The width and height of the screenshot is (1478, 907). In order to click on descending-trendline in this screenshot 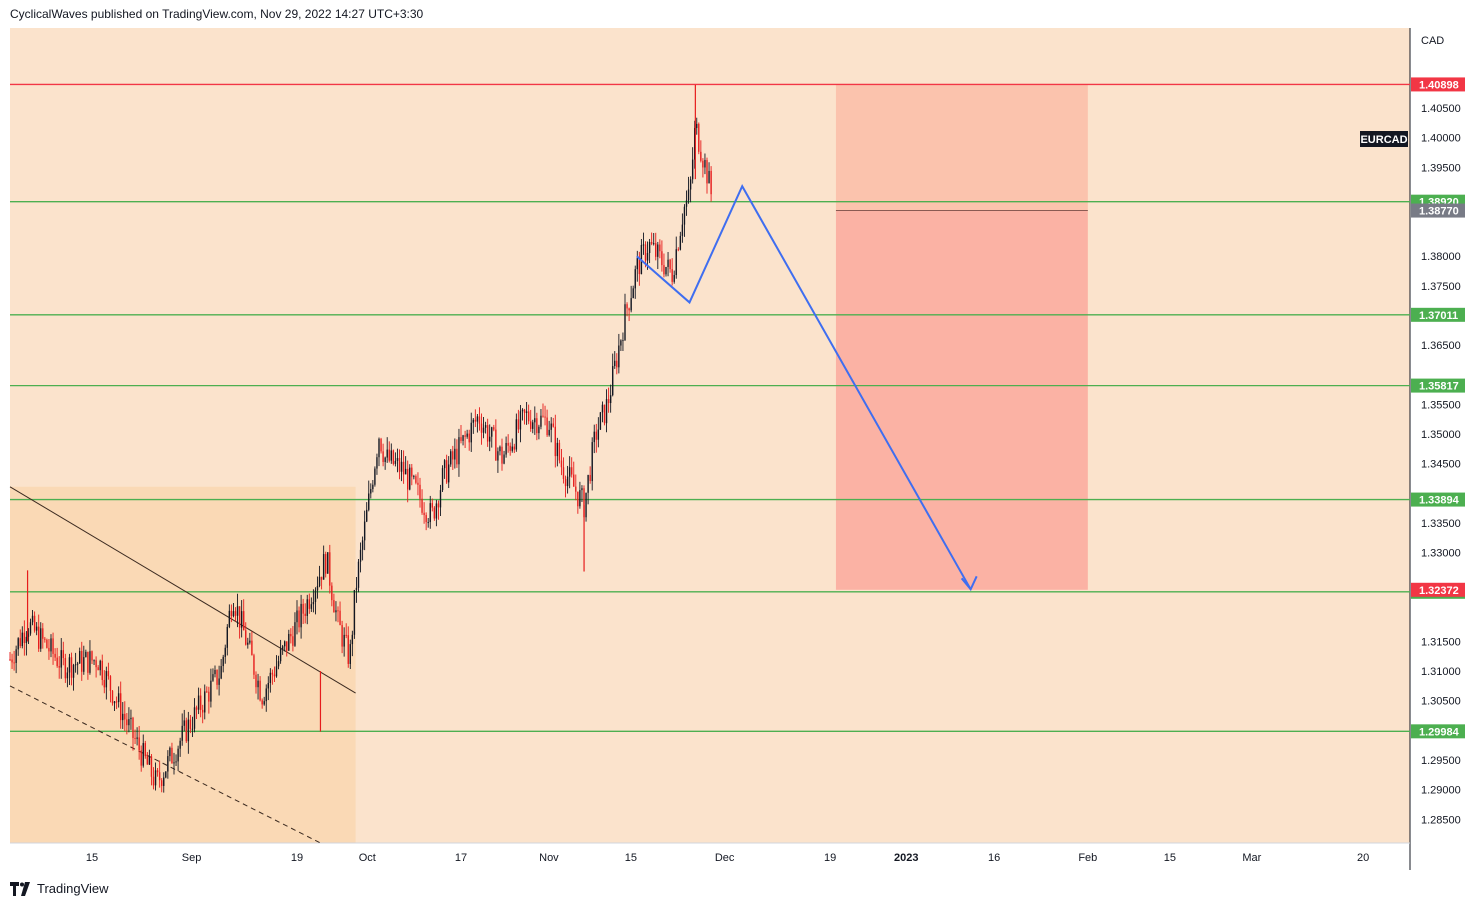, I will do `click(182, 590)`.